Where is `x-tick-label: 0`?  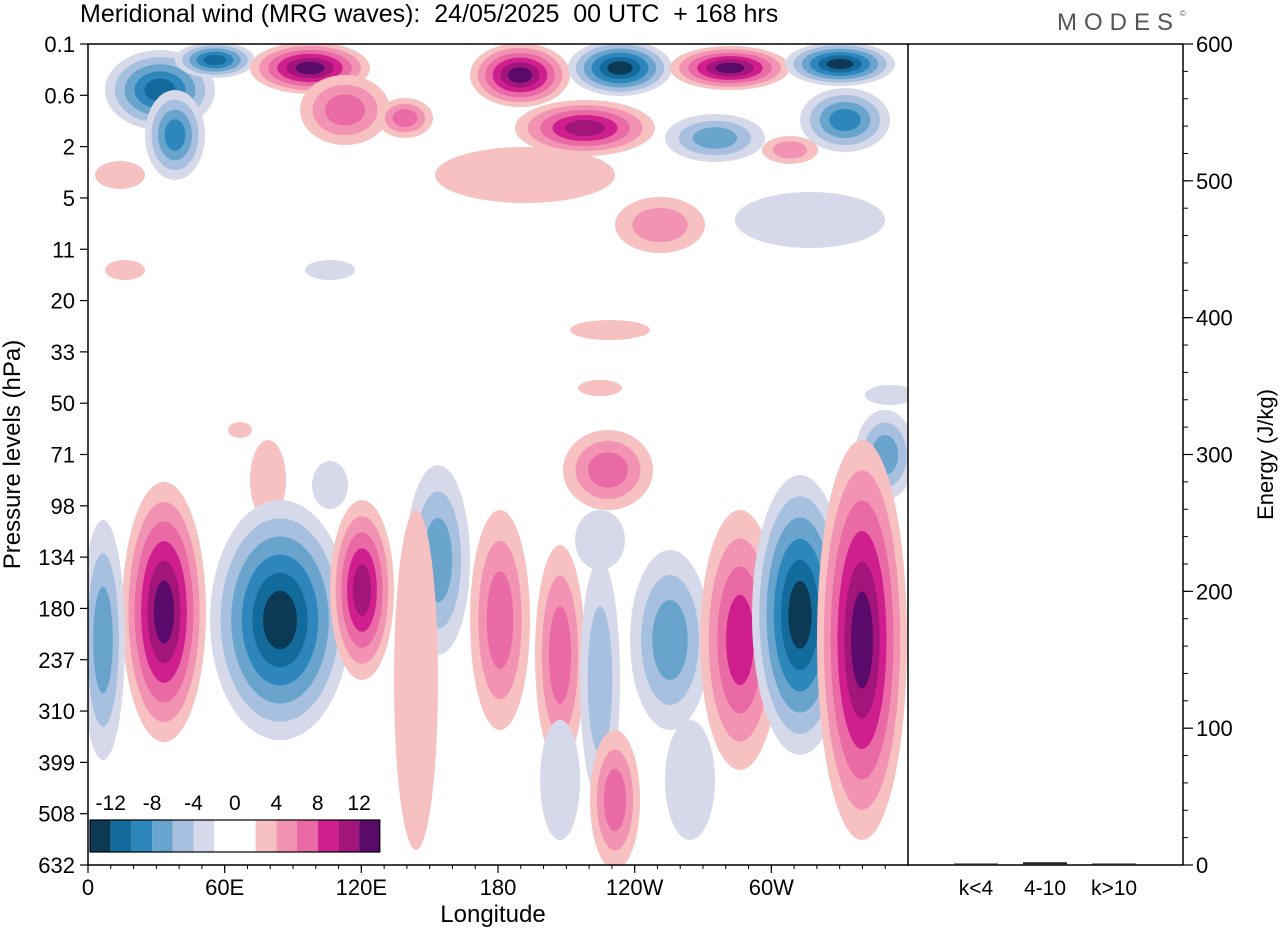
x-tick-label: 0 is located at coordinates (88, 887).